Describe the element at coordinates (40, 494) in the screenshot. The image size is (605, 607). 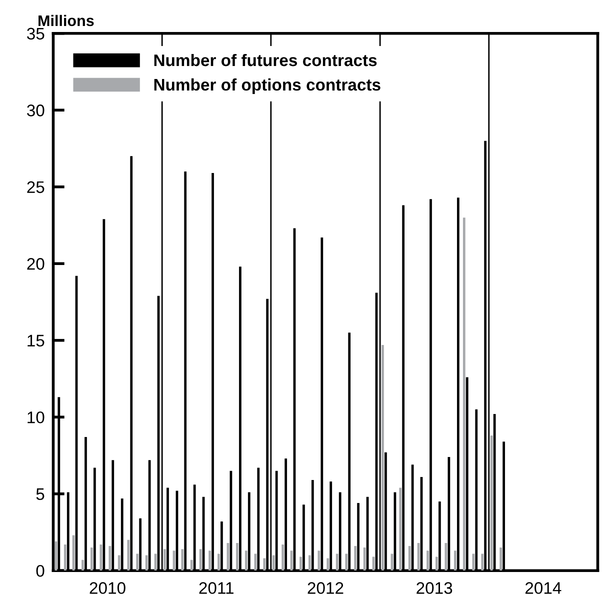
I see `y-tick-label: 5` at that location.